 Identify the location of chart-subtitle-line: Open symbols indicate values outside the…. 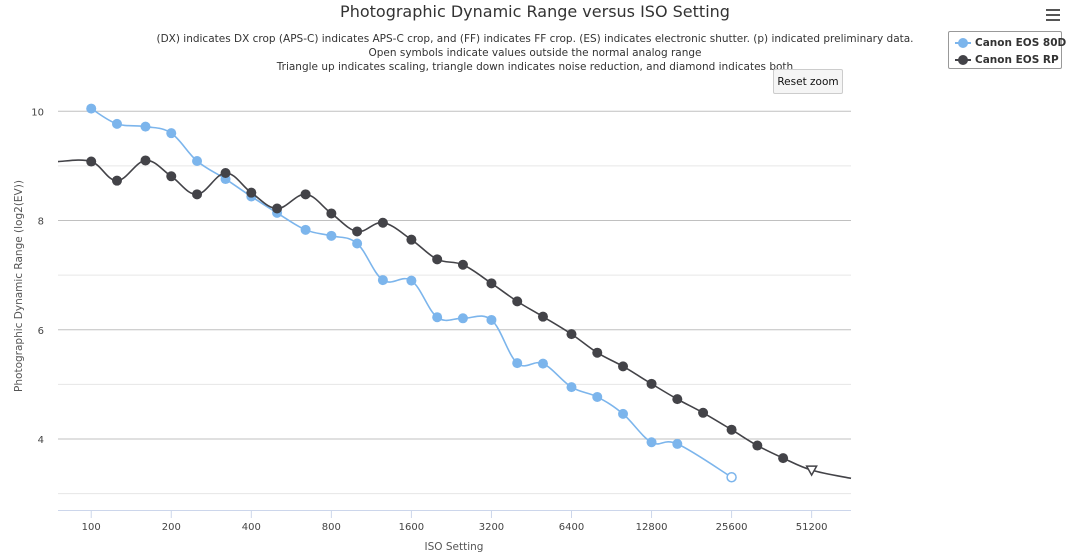
(534, 53).